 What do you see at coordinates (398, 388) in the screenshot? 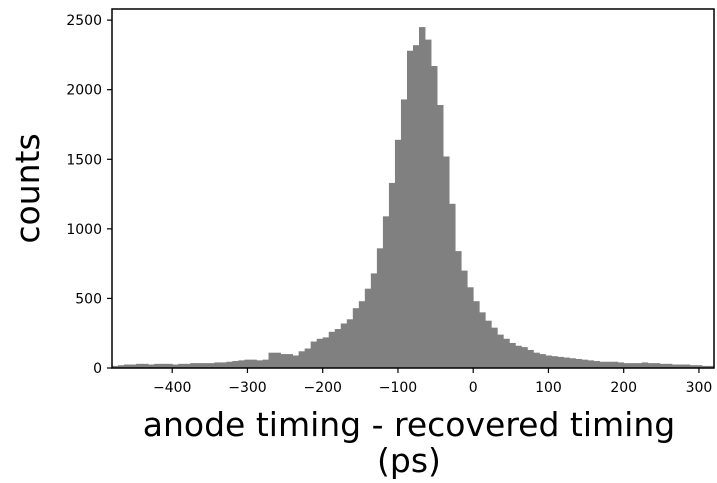
I see `x-tick-label: −100` at bounding box center [398, 388].